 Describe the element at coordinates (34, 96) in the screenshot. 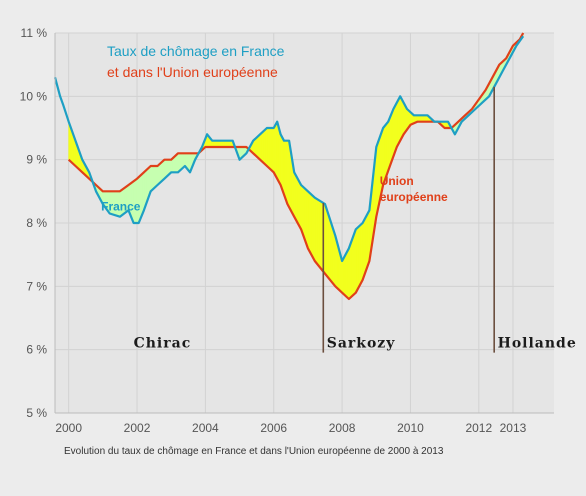

I see `y-tick-label: 10 %` at that location.